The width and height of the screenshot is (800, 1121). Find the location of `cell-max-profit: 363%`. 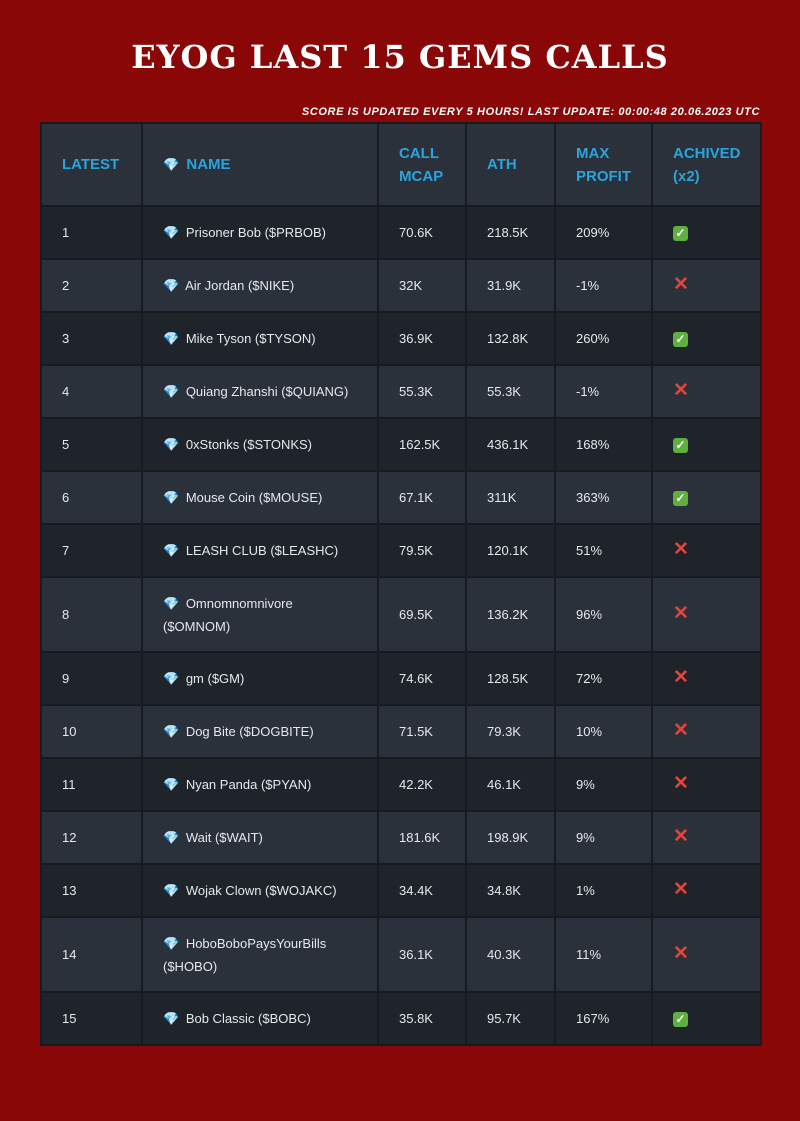

cell-max-profit: 363% is located at coordinates (603, 497).